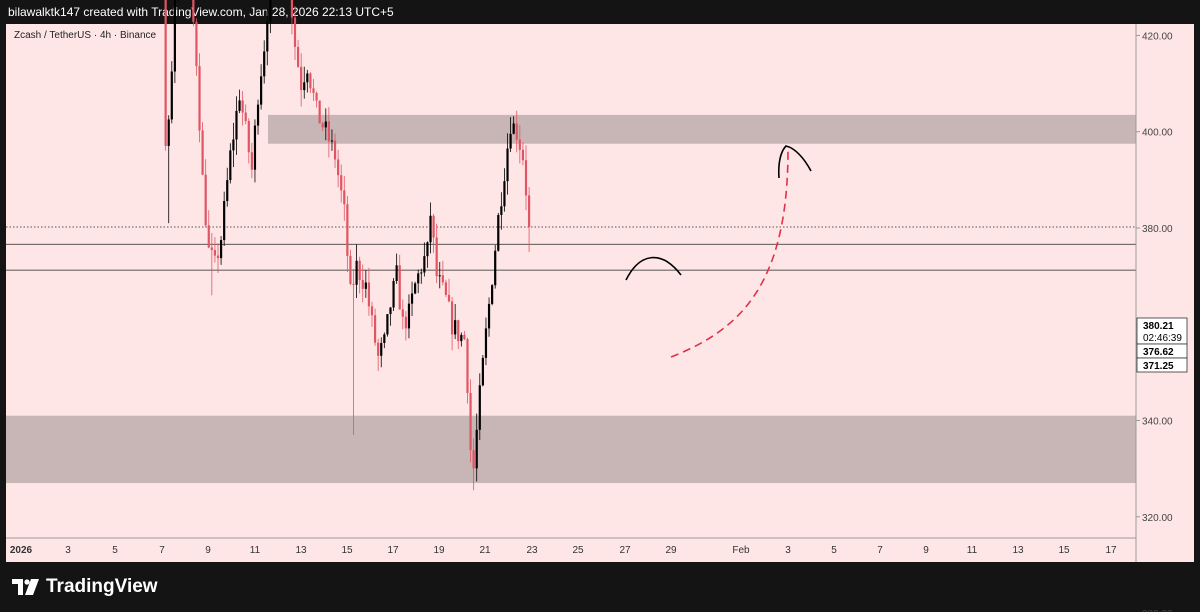  I want to click on axis-price-label: 376.62, so click(1162, 351).